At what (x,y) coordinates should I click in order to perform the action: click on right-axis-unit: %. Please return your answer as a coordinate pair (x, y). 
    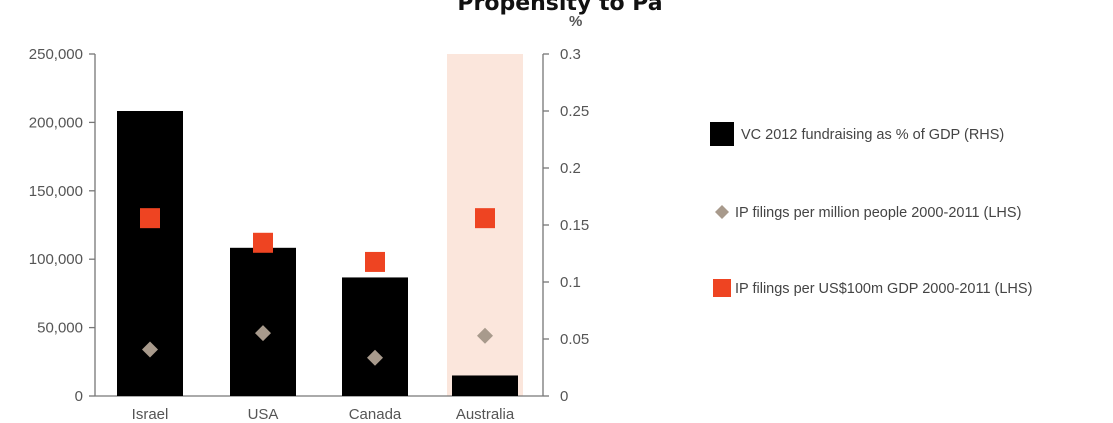
    Looking at the image, I should click on (575, 21).